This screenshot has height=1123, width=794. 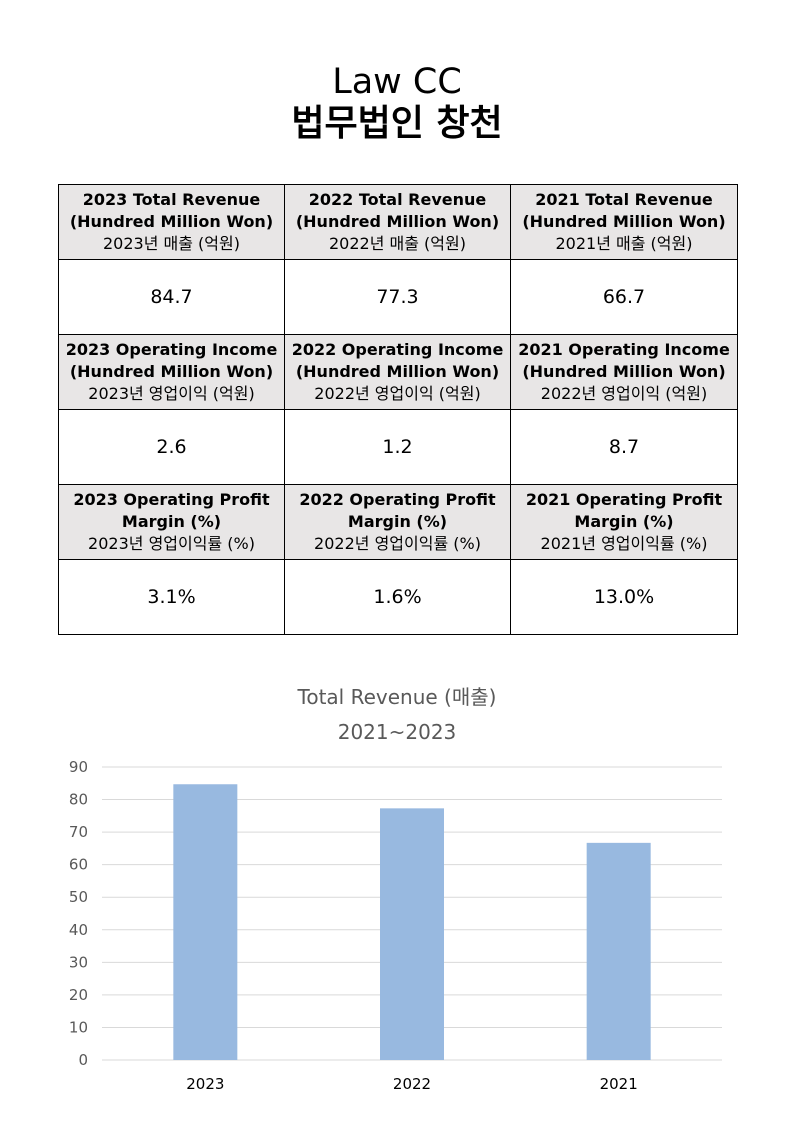 I want to click on header-cell-en: 2021 Operating Profit Margin (%), so click(x=624, y=510).